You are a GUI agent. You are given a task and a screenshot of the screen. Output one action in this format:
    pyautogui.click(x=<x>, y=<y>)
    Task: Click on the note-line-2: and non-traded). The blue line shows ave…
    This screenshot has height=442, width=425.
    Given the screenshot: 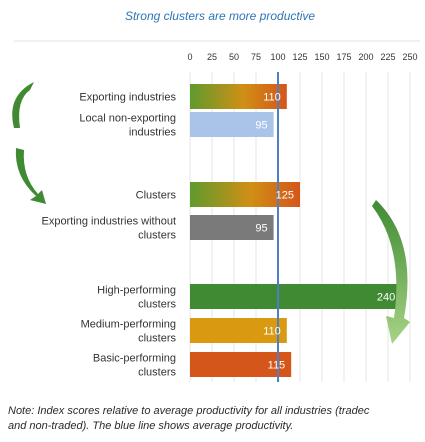 What is the action you would take?
    pyautogui.click(x=151, y=426)
    